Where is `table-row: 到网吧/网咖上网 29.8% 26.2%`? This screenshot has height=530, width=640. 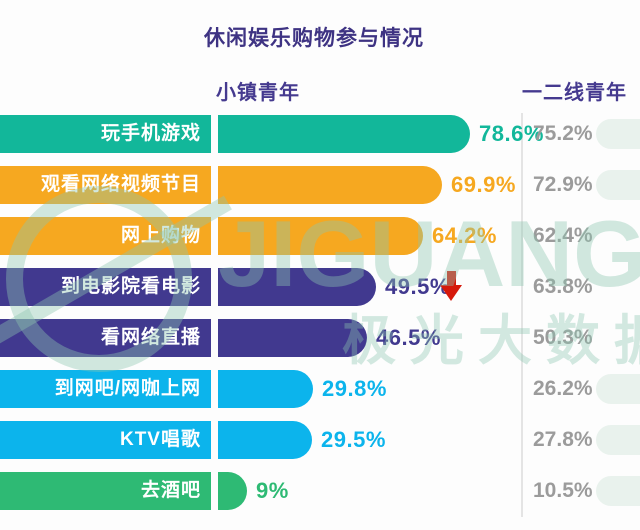 table-row: 到网吧/网咖上网 29.8% 26.2% is located at coordinates (320, 389).